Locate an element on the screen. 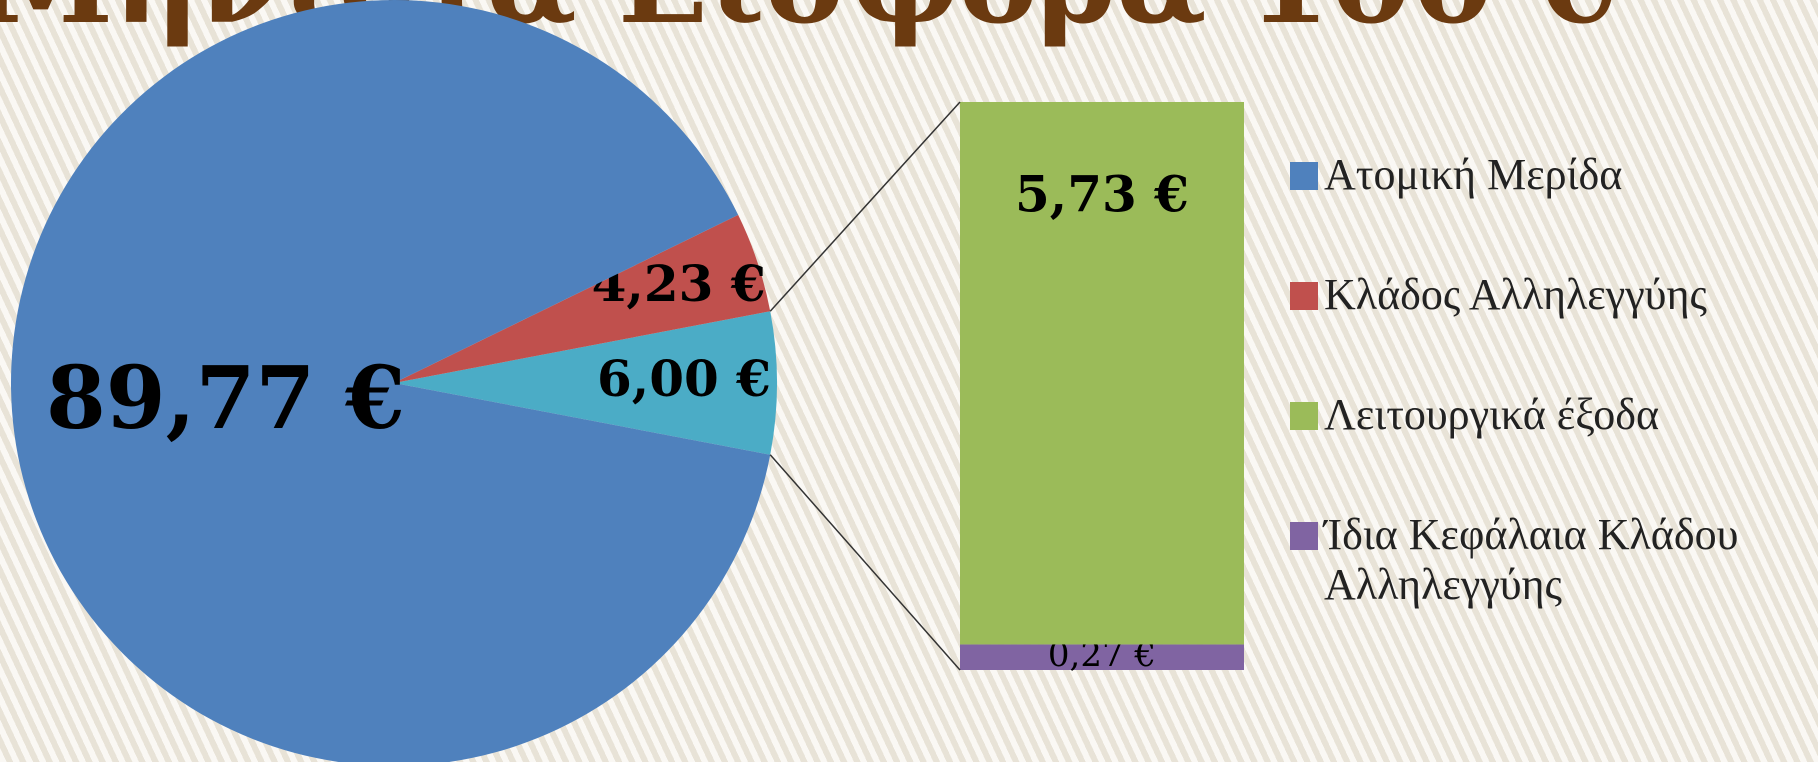 The width and height of the screenshot is (1818, 762). legend-label: Κλάδος Αλληλεγγύης is located at coordinates (1515, 294).